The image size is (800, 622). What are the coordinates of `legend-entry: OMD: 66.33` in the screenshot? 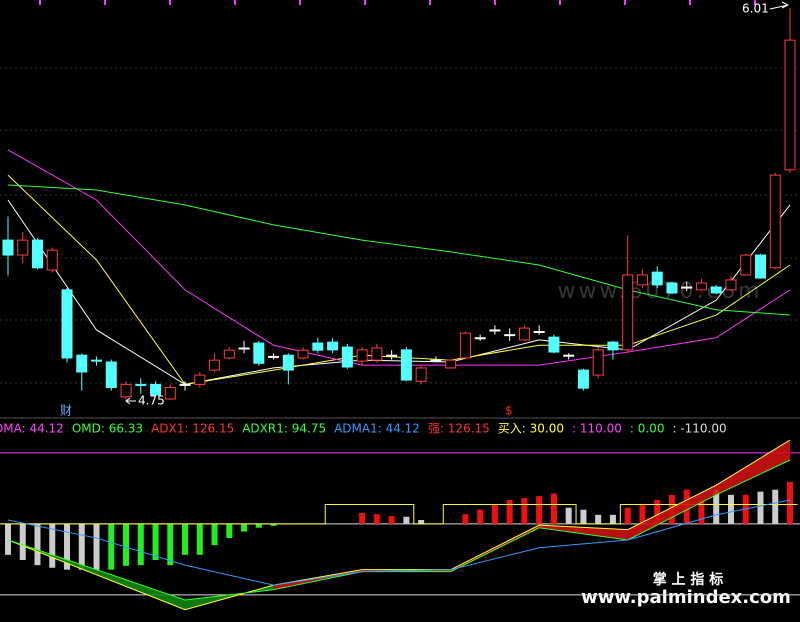 It's located at (107, 429).